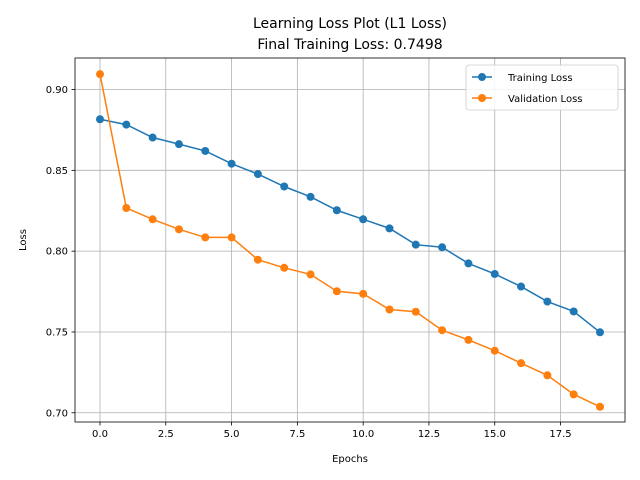 The width and height of the screenshot is (640, 480). I want to click on x-tick-label: 15.0, so click(495, 434).